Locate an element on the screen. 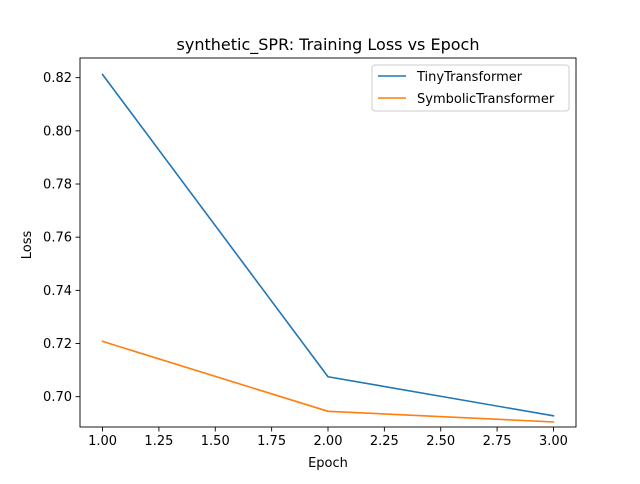 This screenshot has width=640, height=484. x-tick-label: 1.50 is located at coordinates (215, 441).